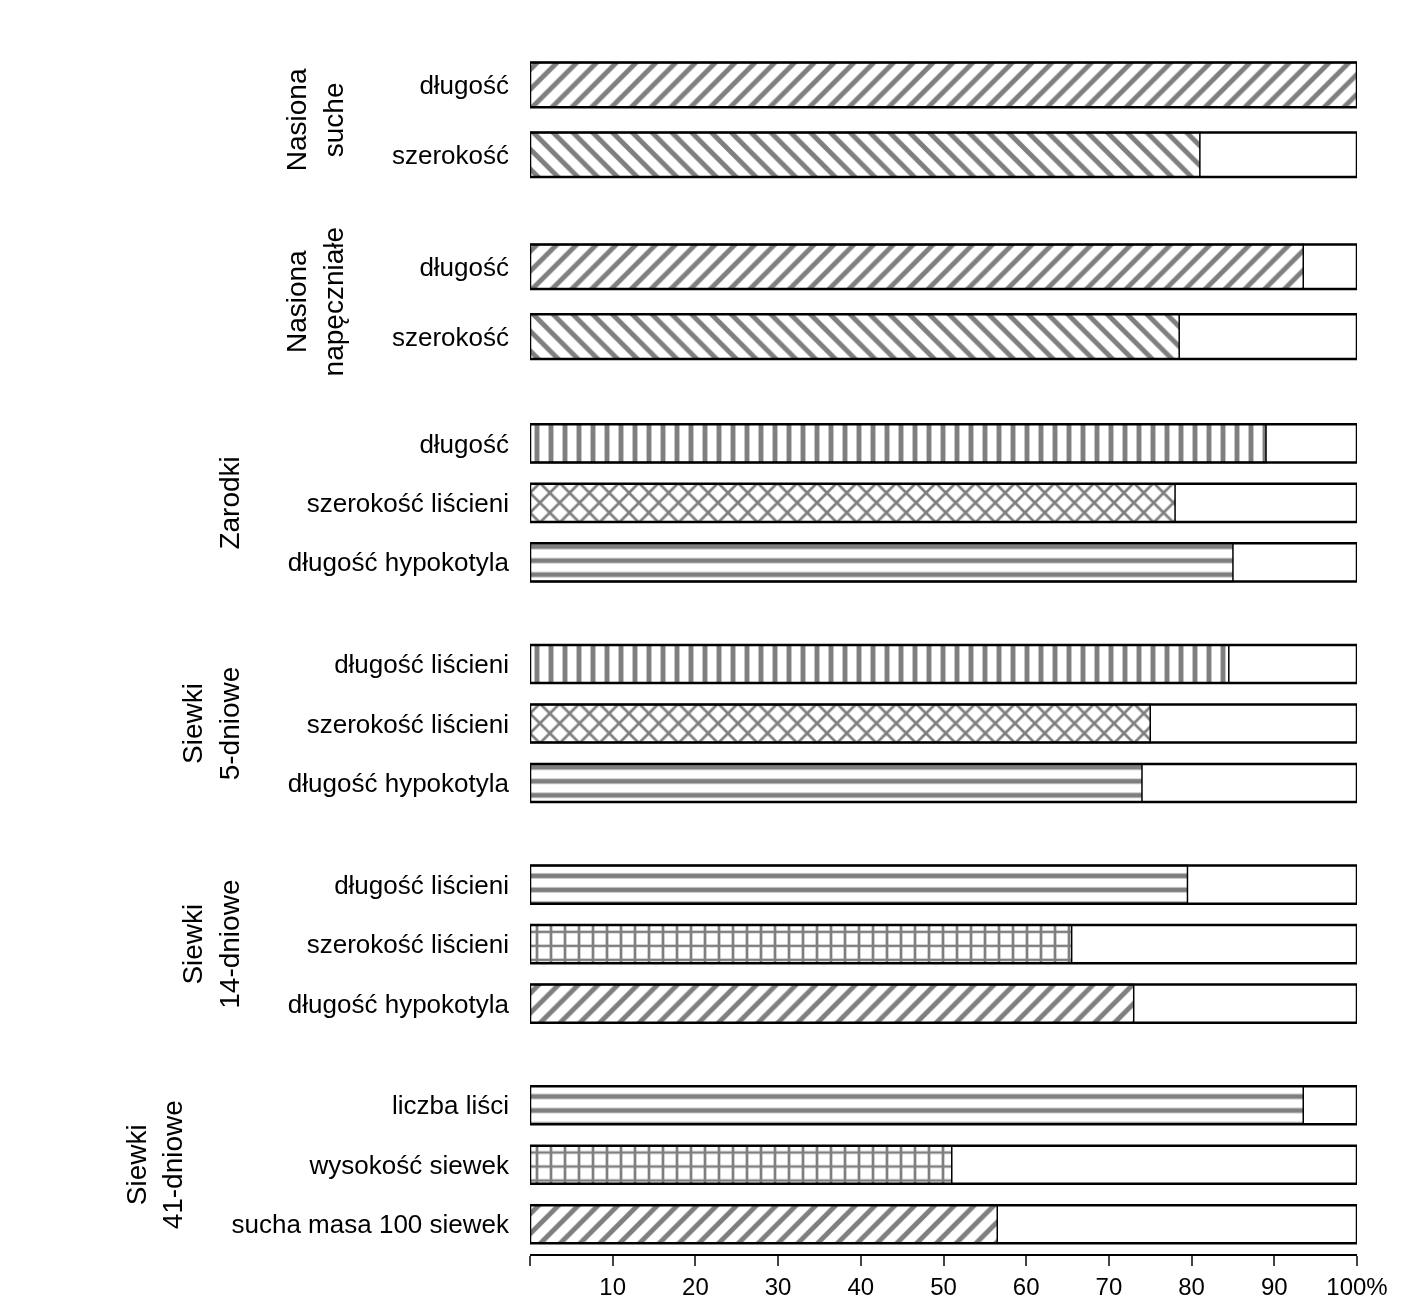 The width and height of the screenshot is (1412, 1314). What do you see at coordinates (861, 1286) in the screenshot?
I see `x-tick-label: 40` at bounding box center [861, 1286].